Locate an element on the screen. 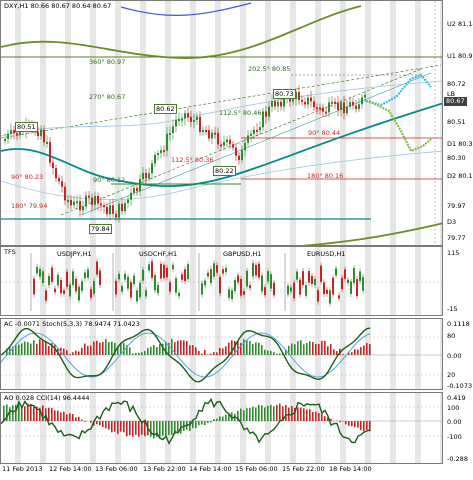 The width and height of the screenshot is (473, 480). ac-stoch-panel: AC -0.0071 Stoch(5,3,3) 78.9474 71.0423 is located at coordinates (221, 354).